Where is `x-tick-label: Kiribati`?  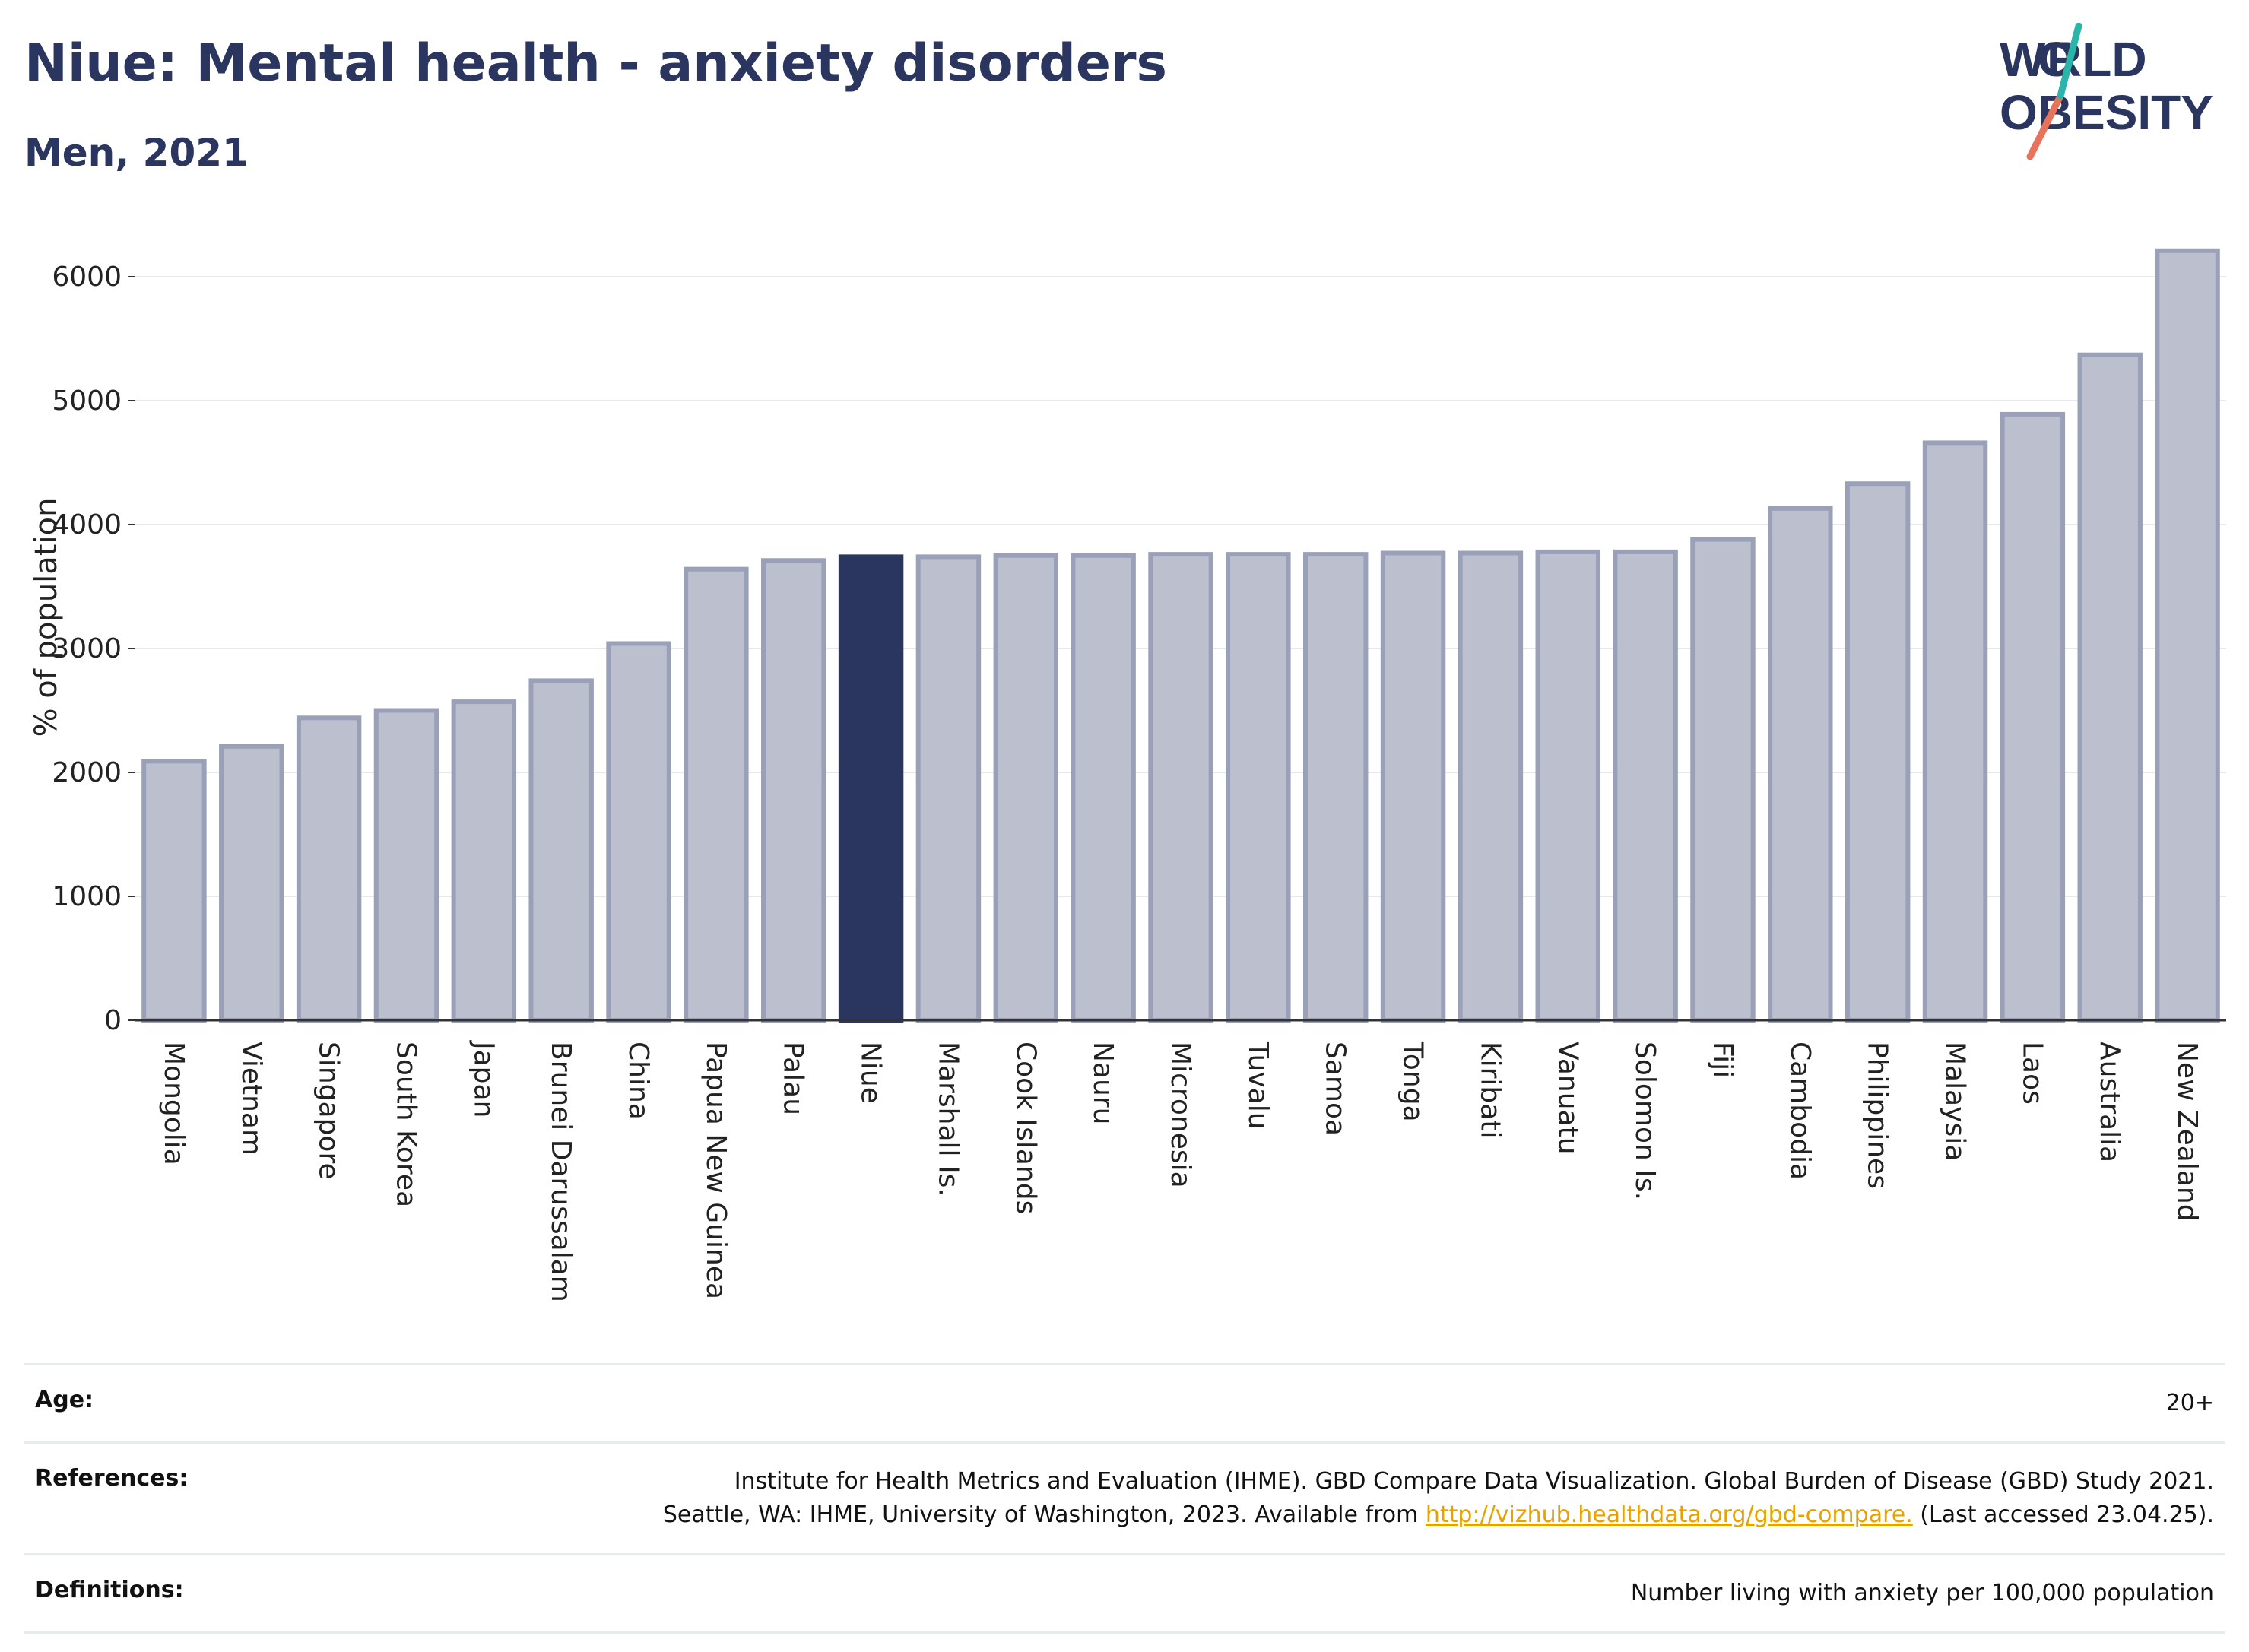 x-tick-label: Kiribati is located at coordinates (1489, 1090).